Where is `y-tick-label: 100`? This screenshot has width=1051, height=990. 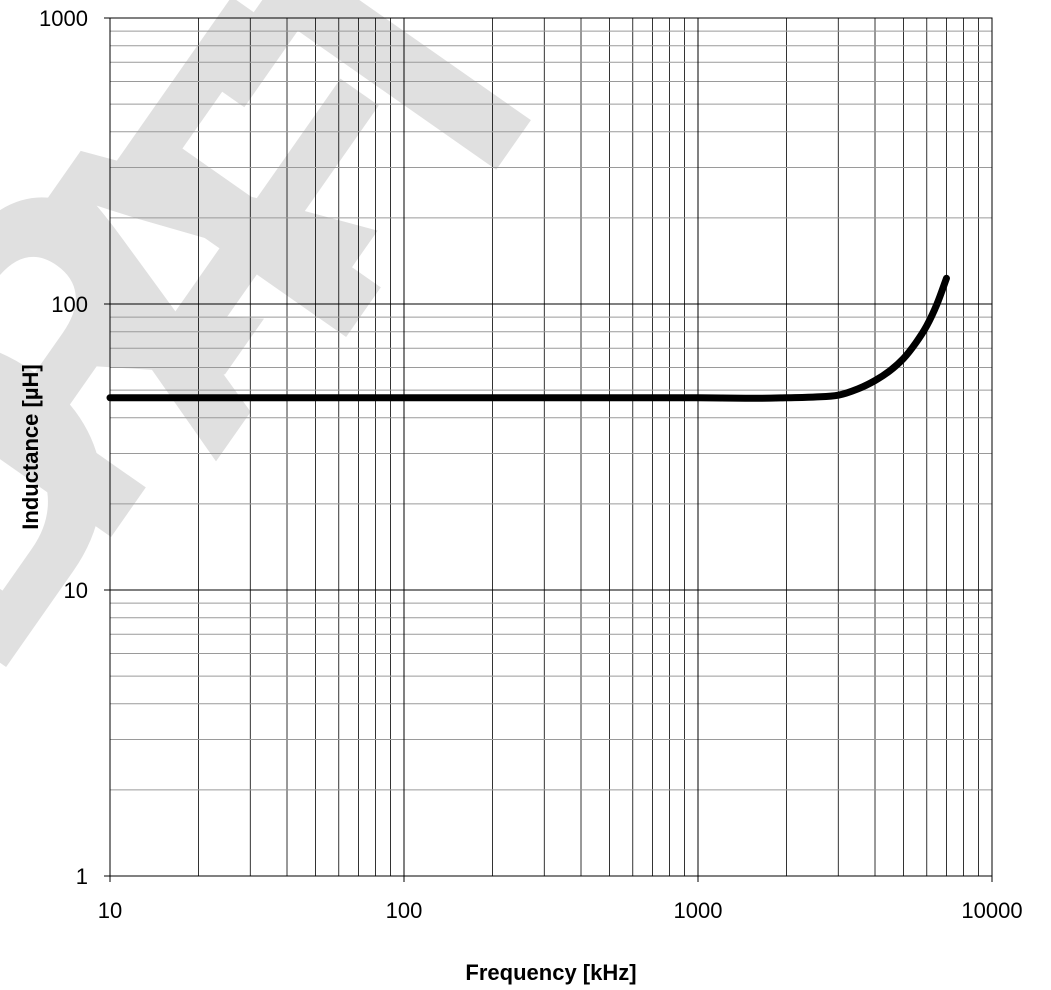 y-tick-label: 100 is located at coordinates (69, 304).